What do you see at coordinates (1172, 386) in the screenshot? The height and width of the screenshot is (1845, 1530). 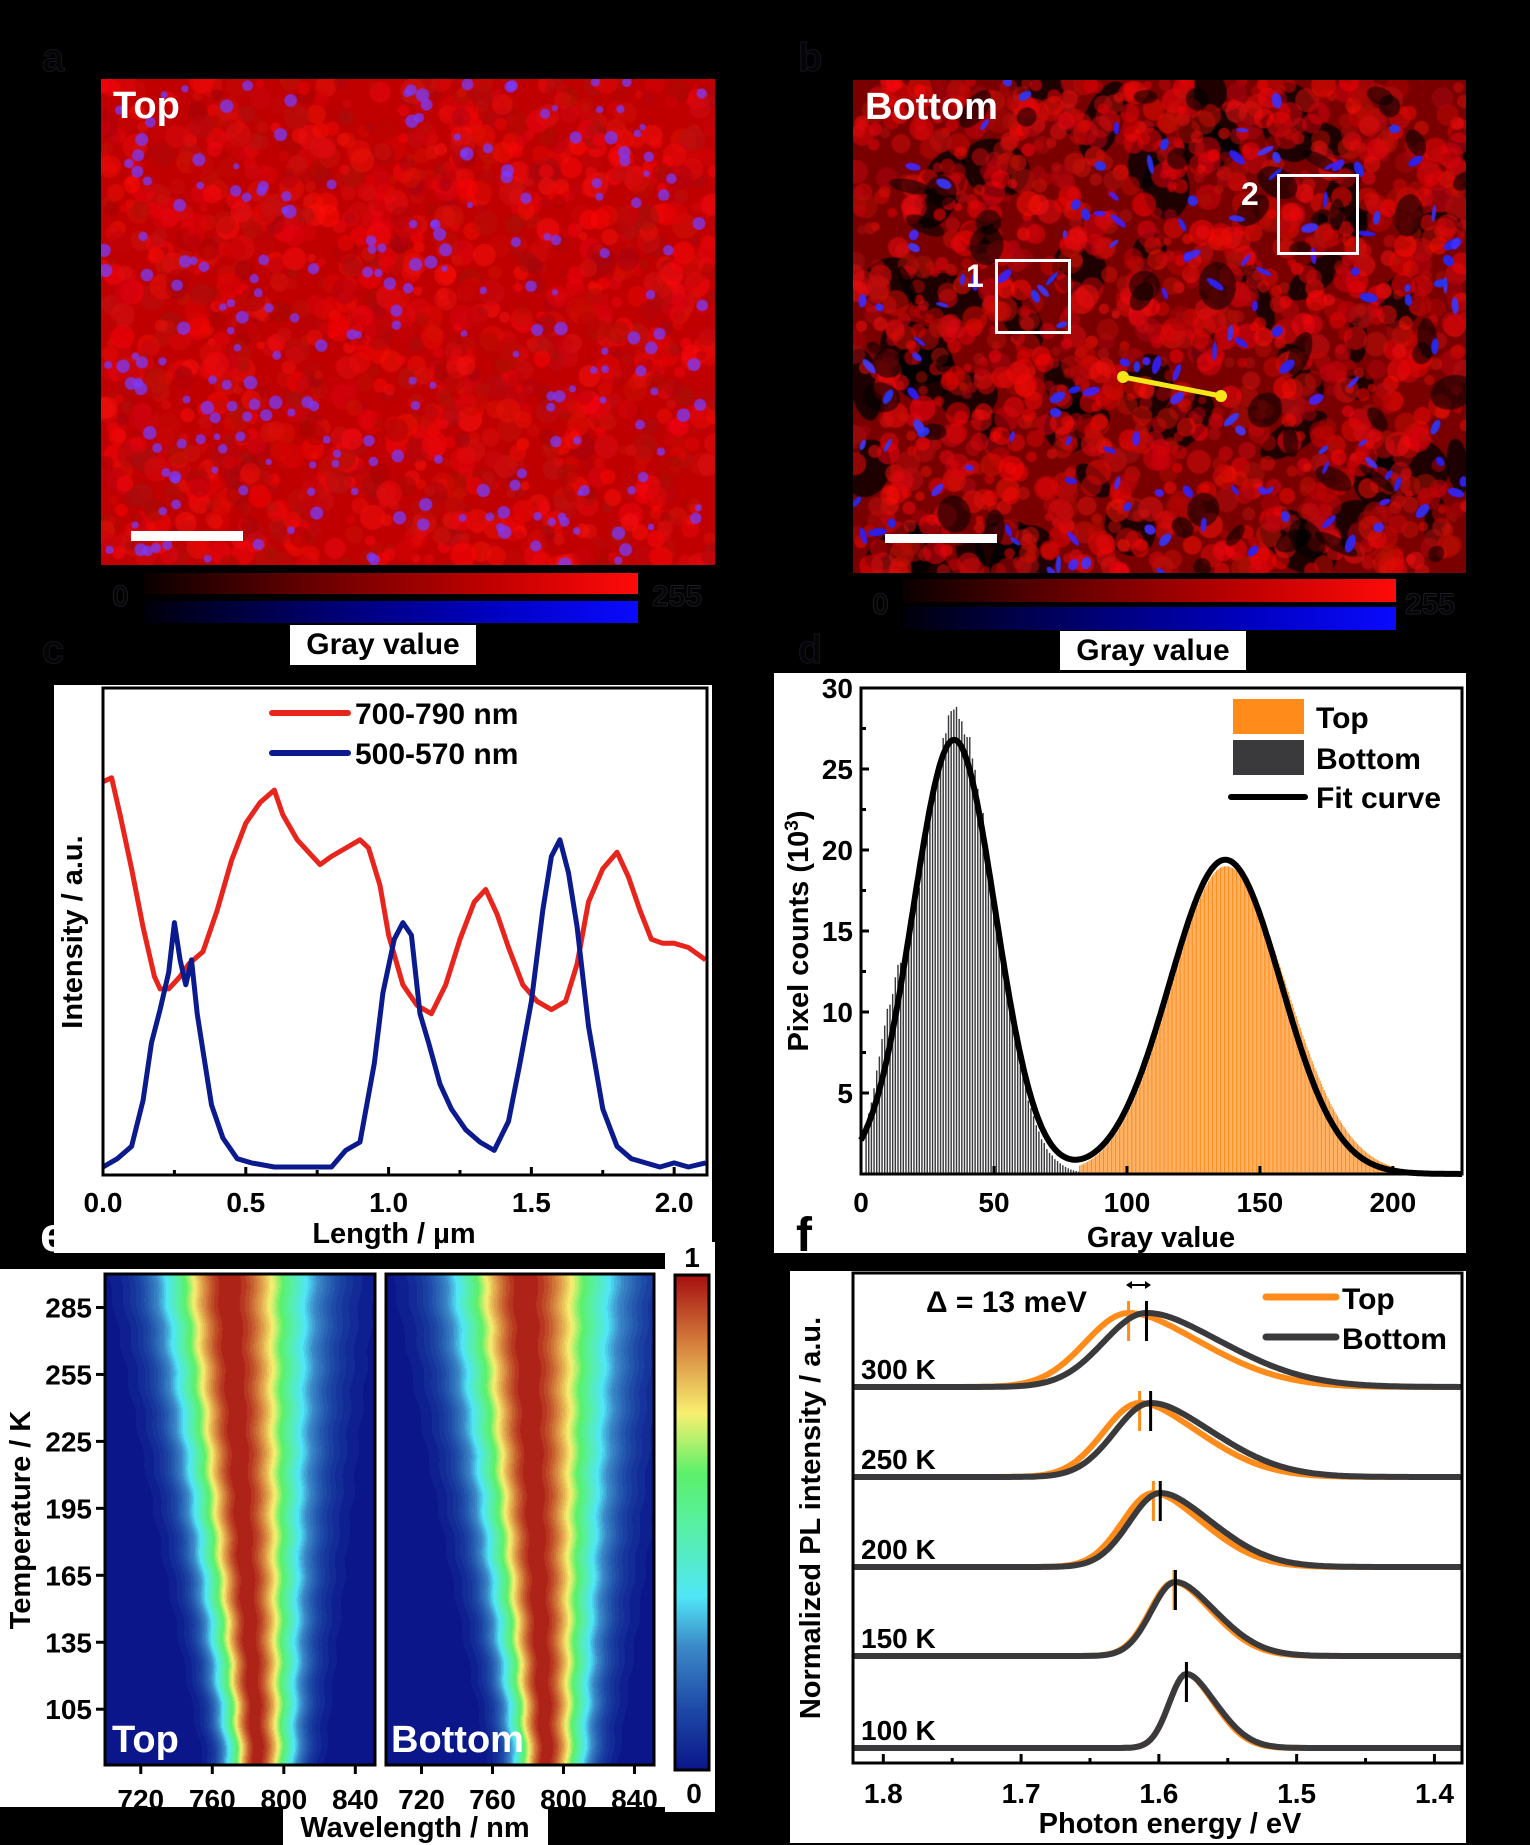 I see `scan-line-overlay` at bounding box center [1172, 386].